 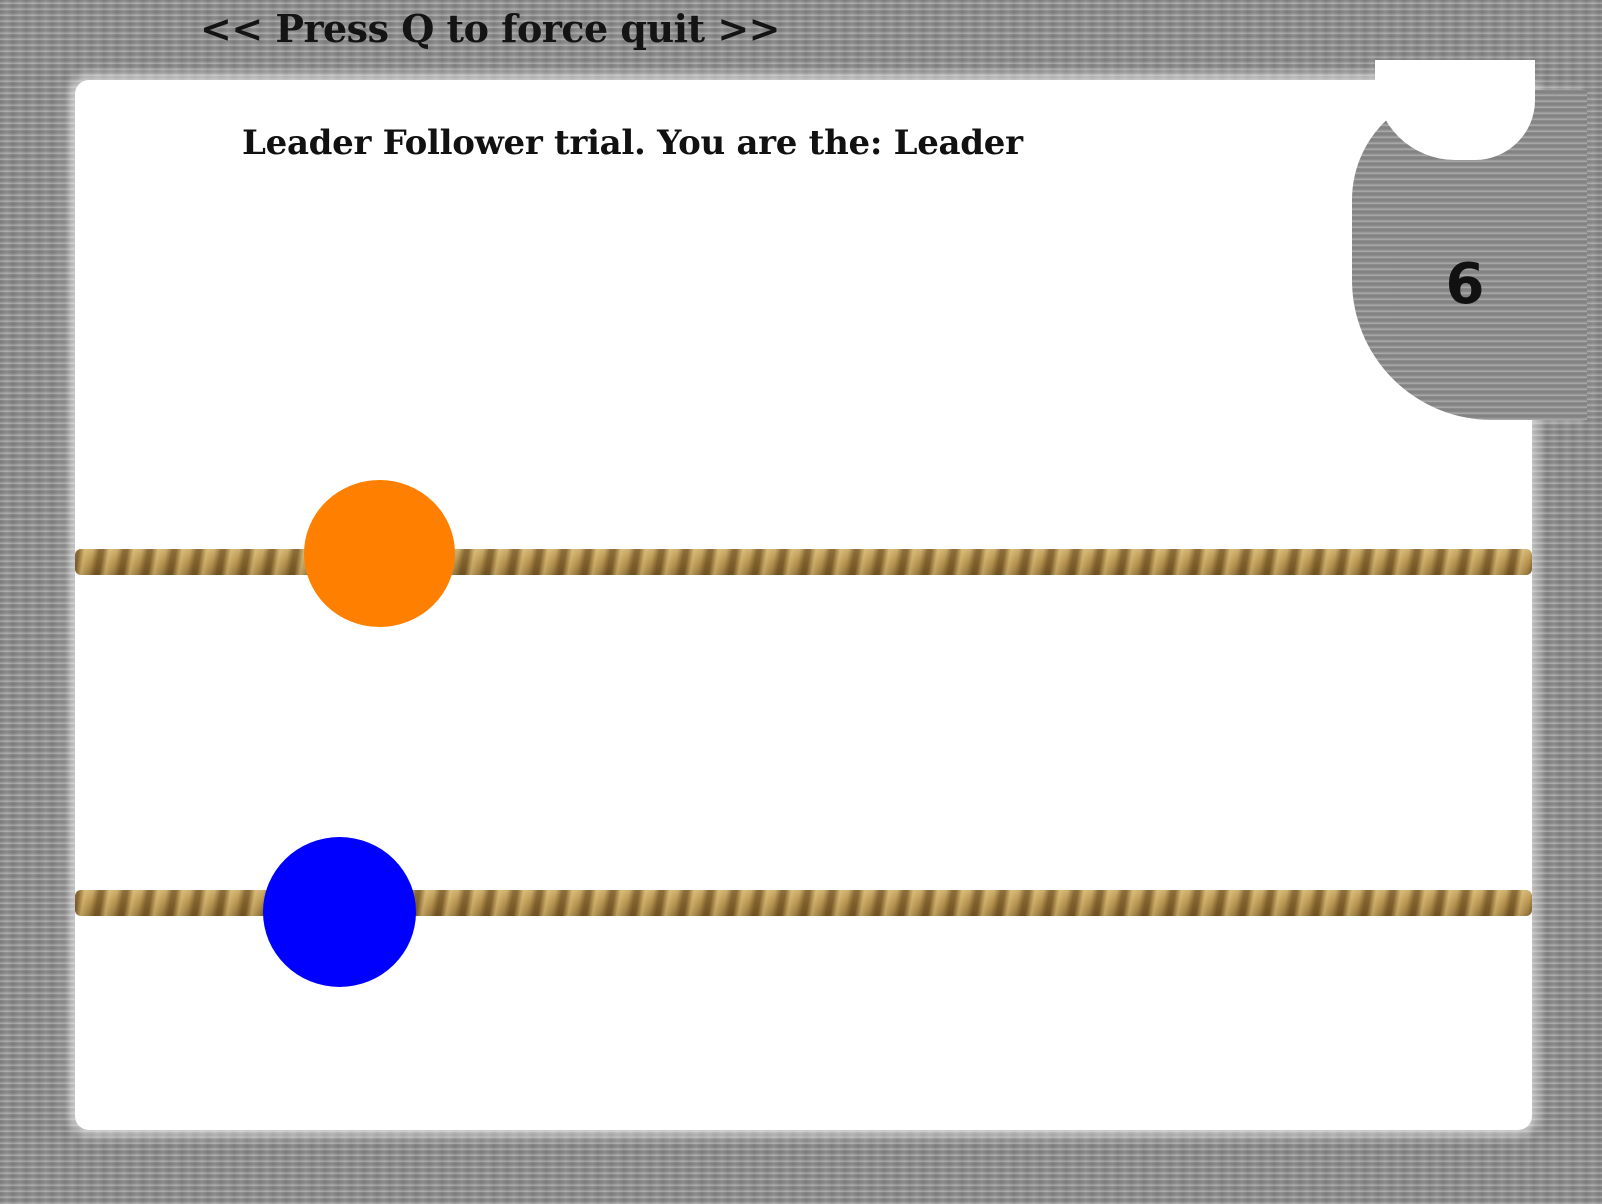 I want to click on force-quit-hint: << Press Q to force quit >>, so click(x=490, y=28).